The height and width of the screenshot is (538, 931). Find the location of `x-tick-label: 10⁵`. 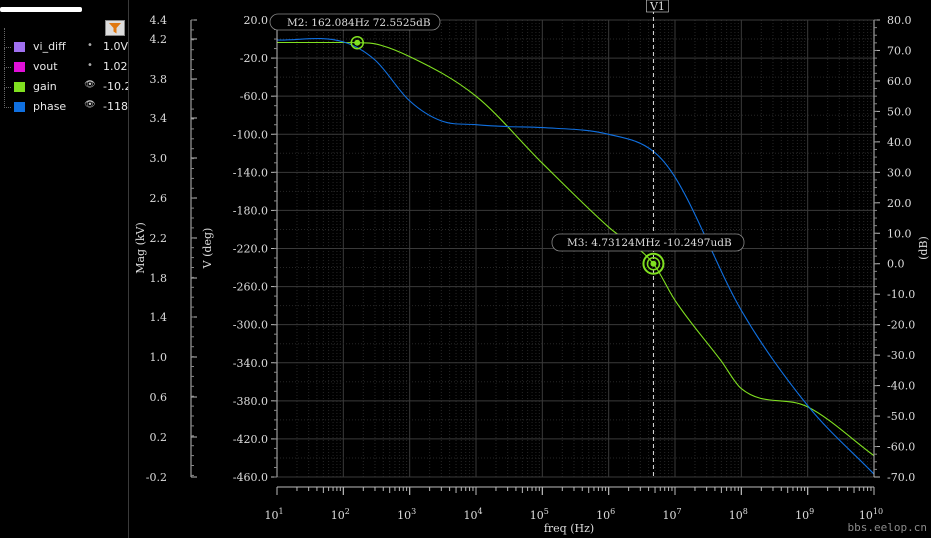

x-tick-label: 10⁵ is located at coordinates (539, 514).